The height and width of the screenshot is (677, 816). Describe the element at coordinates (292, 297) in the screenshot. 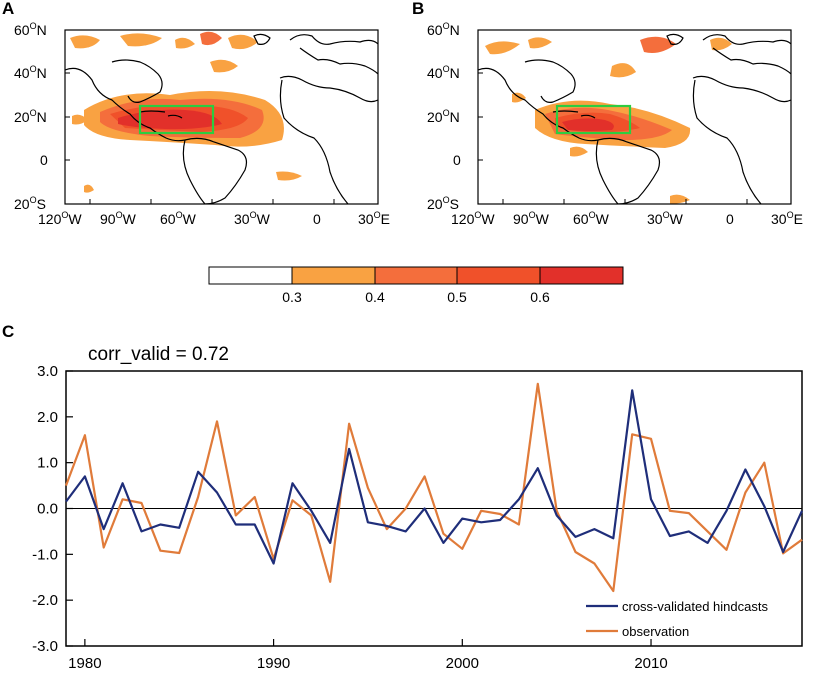

I see `colorbar-tick-0.3: 0.3` at that location.